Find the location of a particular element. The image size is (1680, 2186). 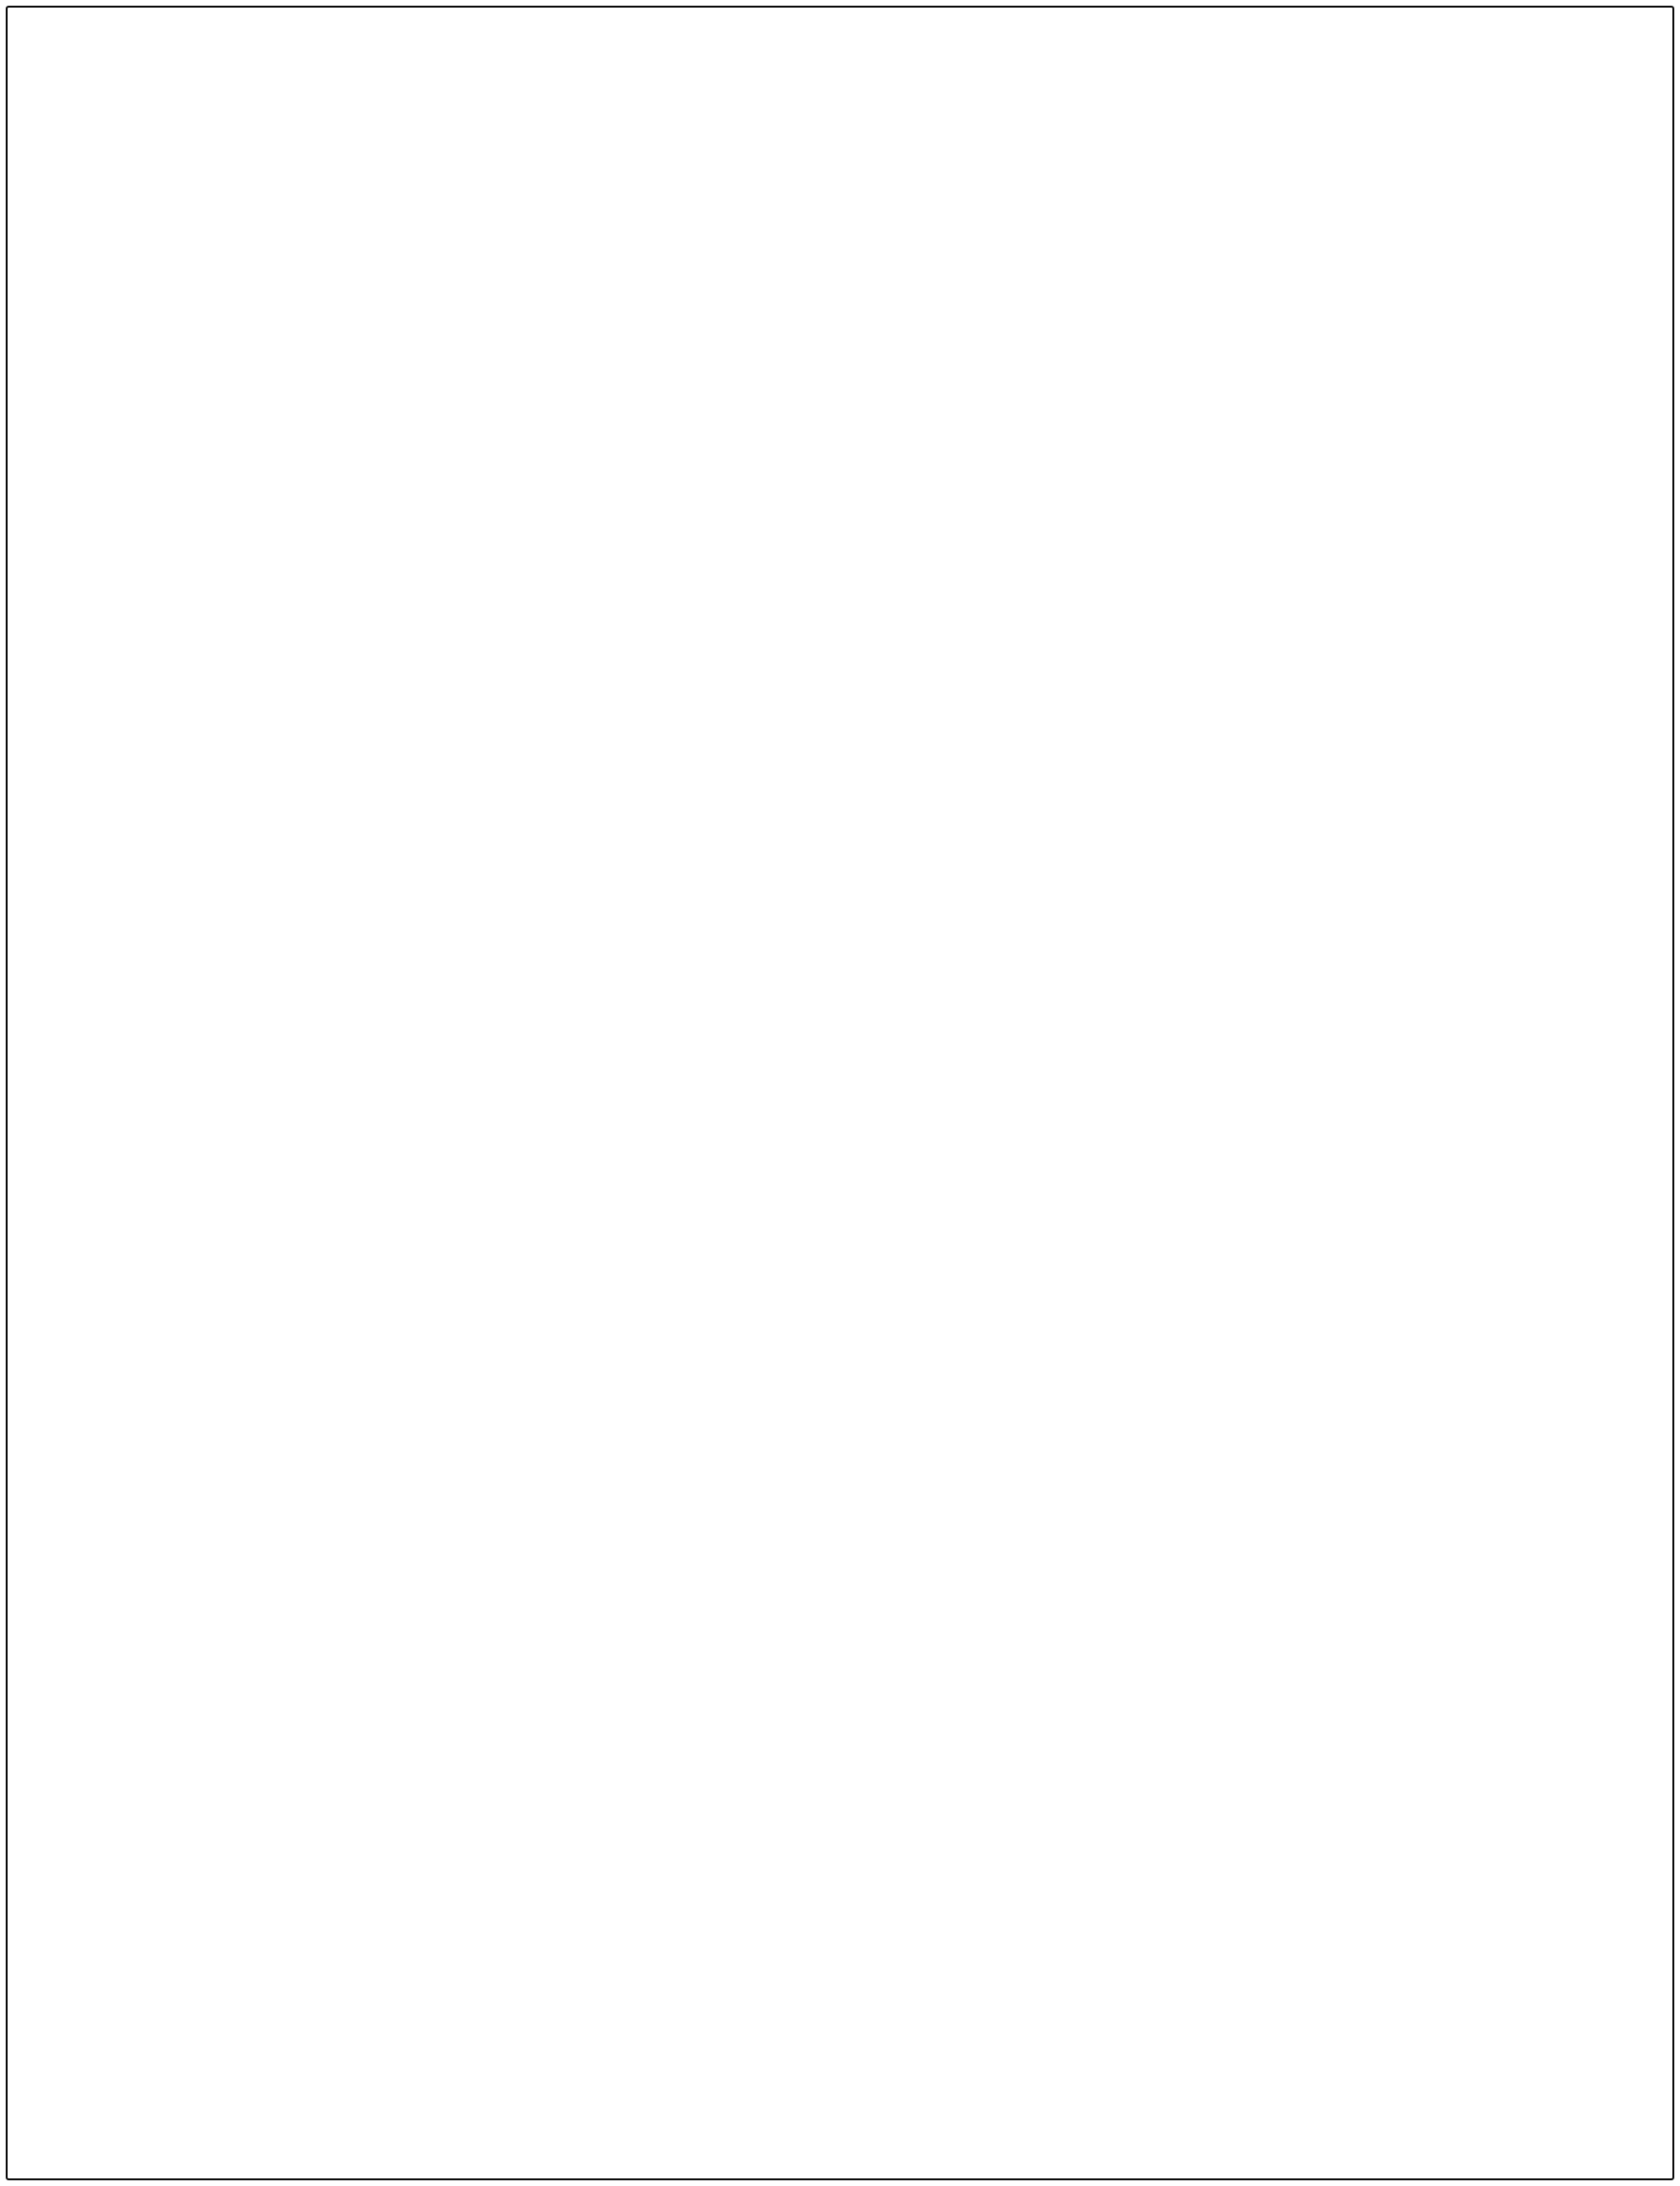

chart-neutralization is located at coordinates (192, 1051).